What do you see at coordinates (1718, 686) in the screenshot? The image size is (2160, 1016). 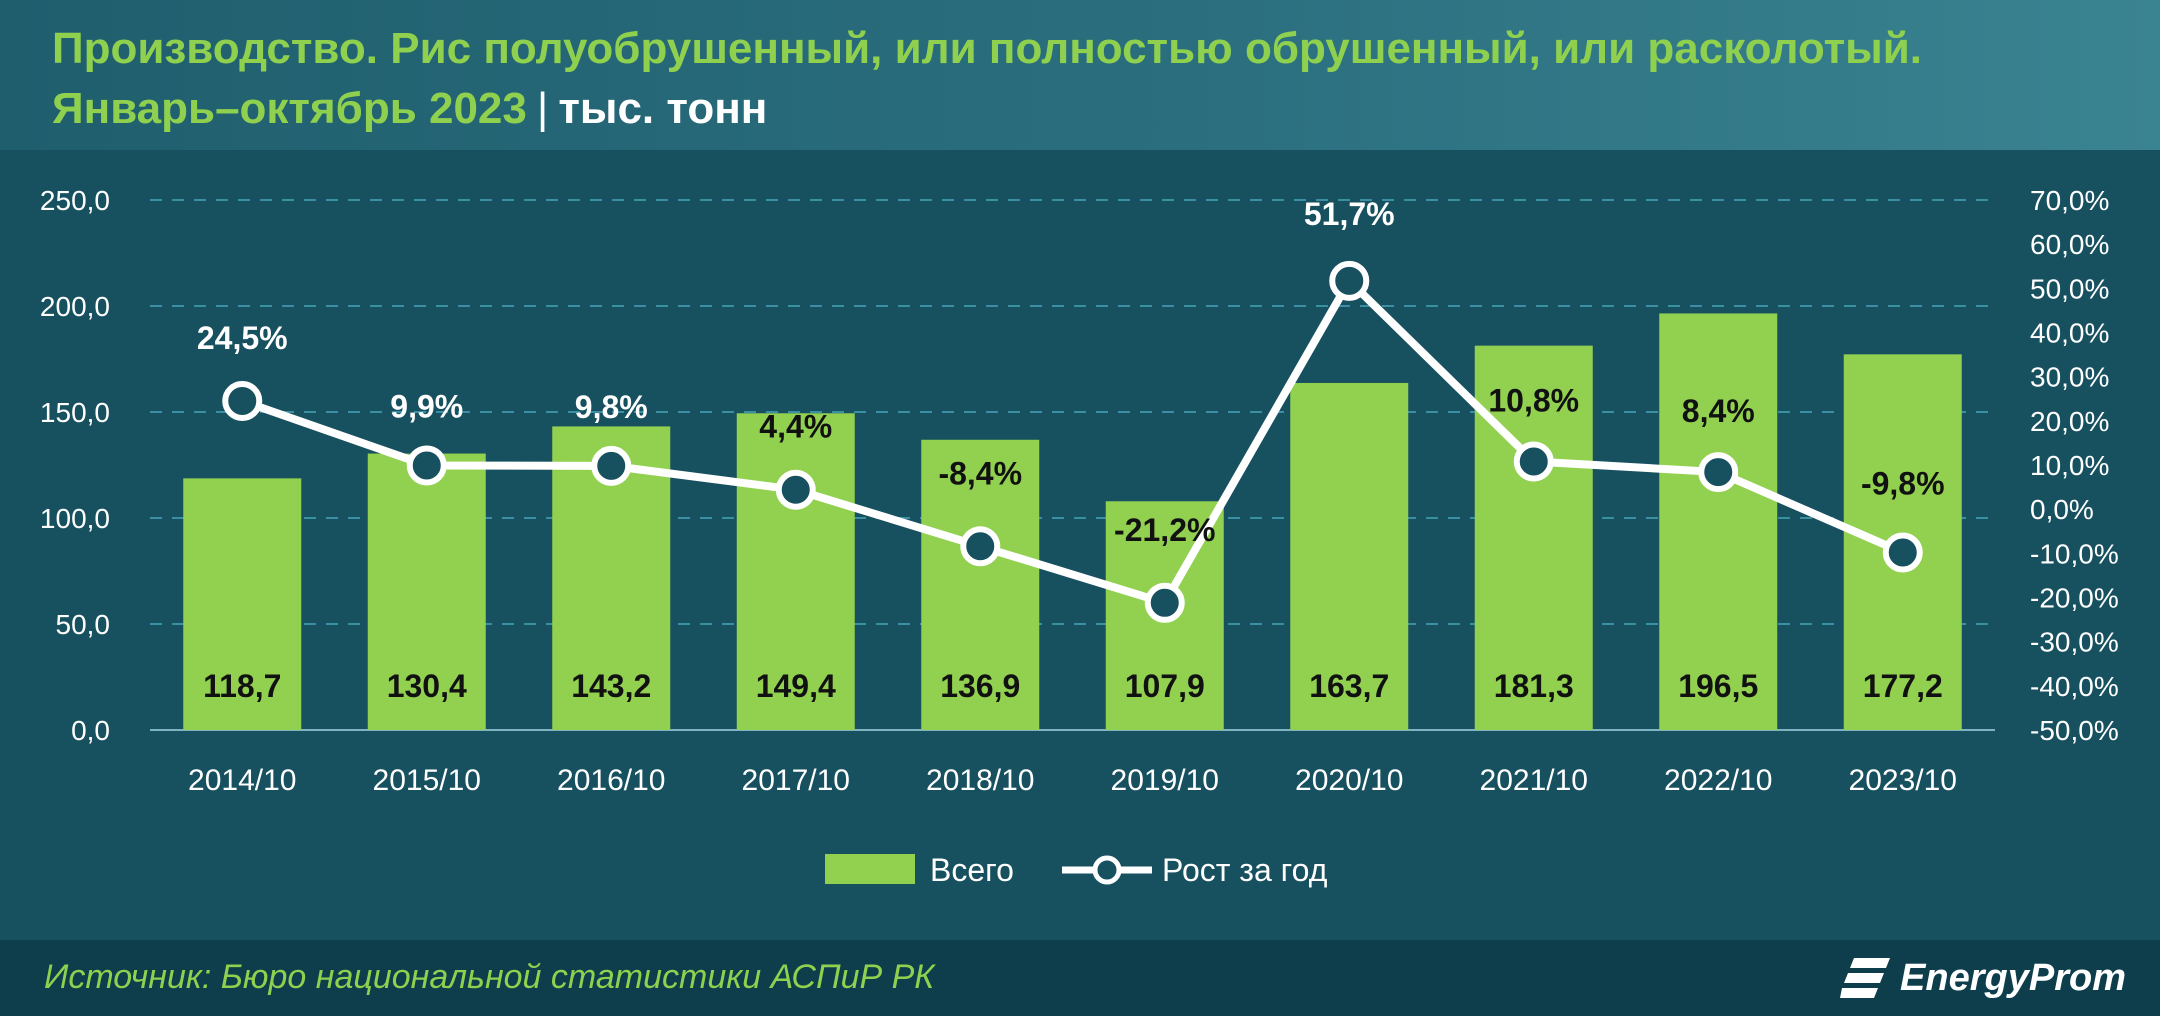 I see `bar-value-label: 196,5` at bounding box center [1718, 686].